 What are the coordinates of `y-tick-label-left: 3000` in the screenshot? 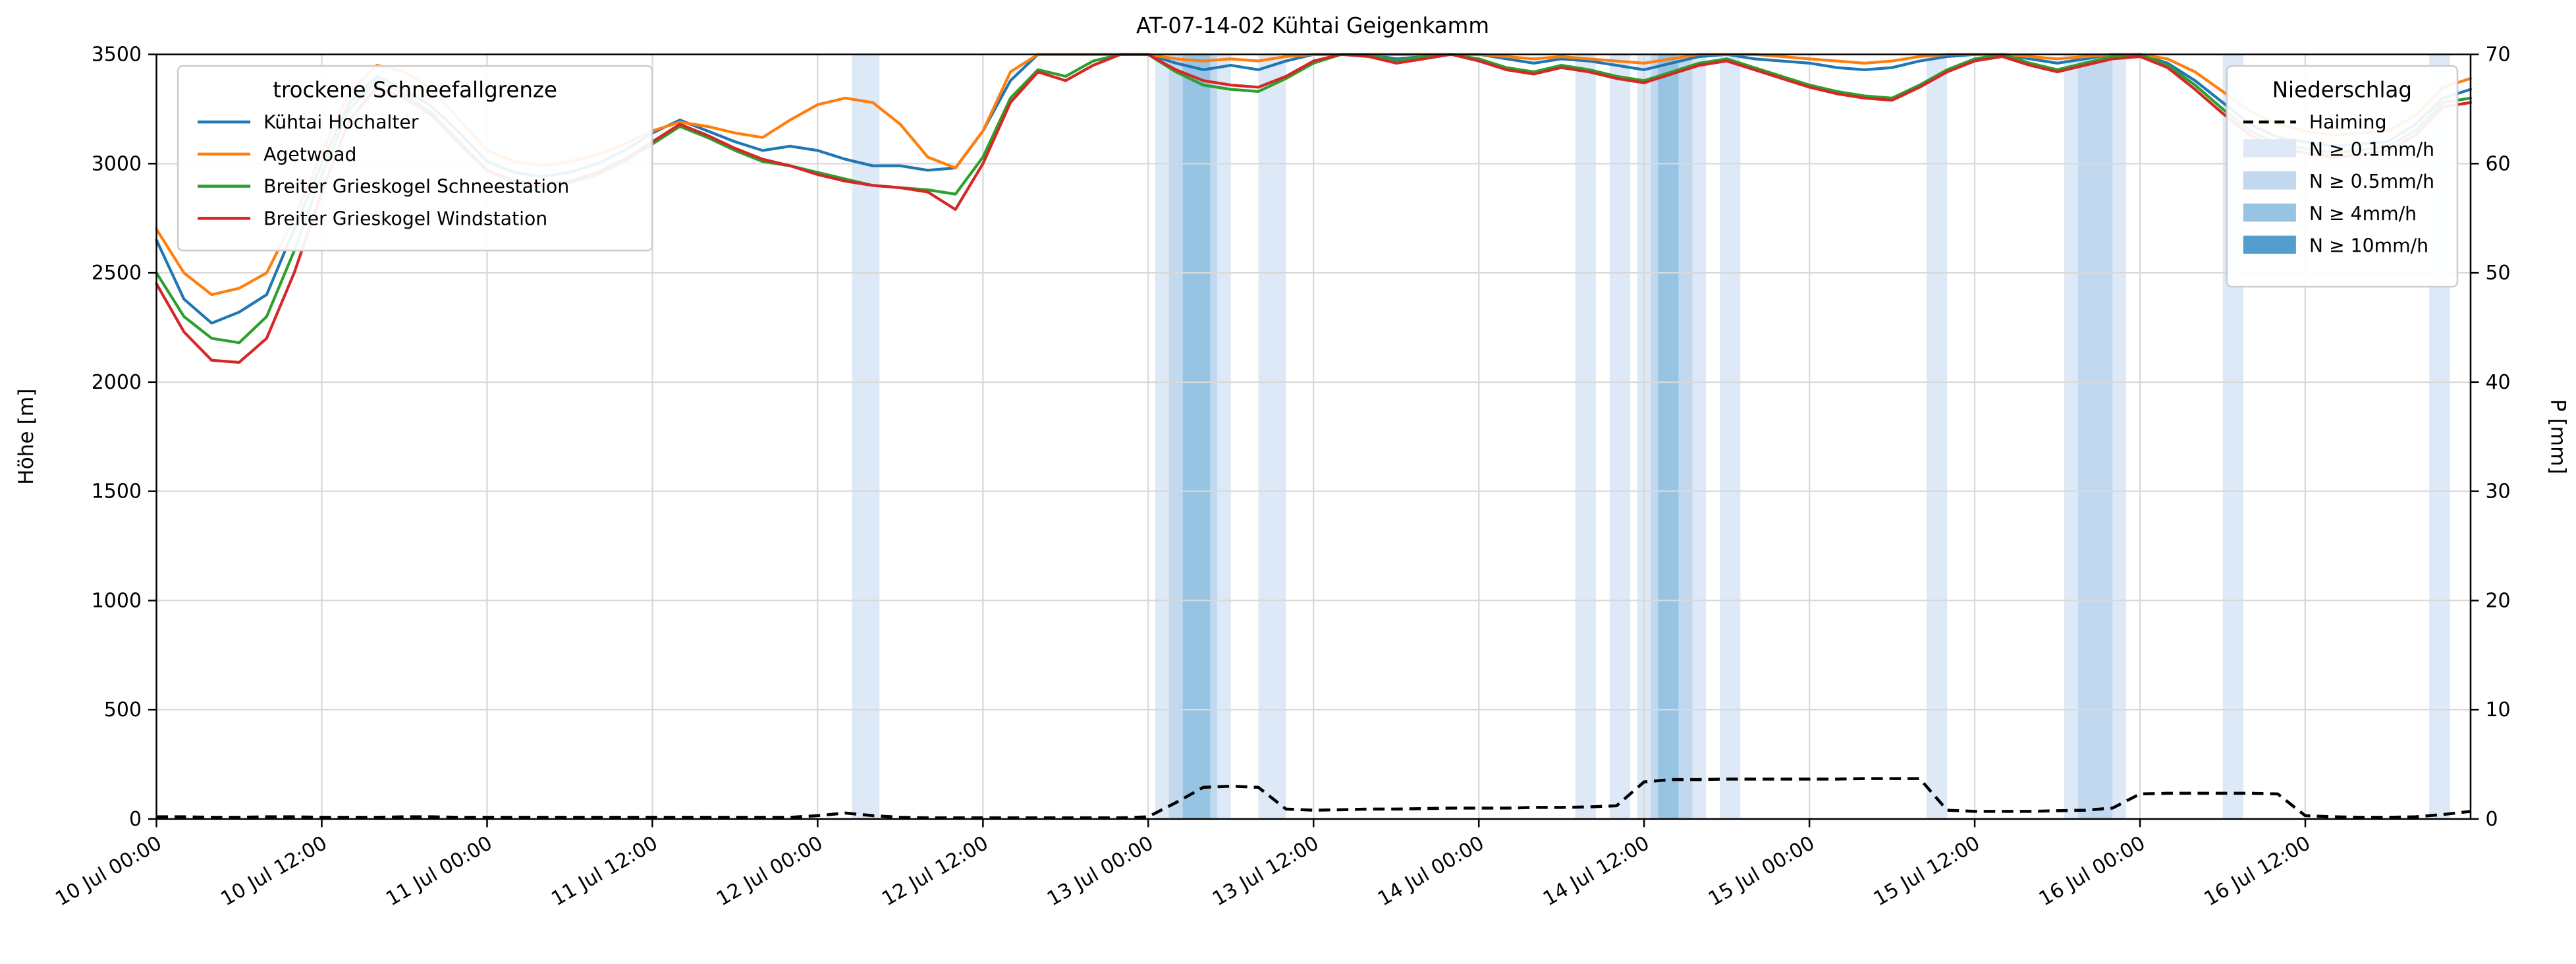 It's located at (117, 163).